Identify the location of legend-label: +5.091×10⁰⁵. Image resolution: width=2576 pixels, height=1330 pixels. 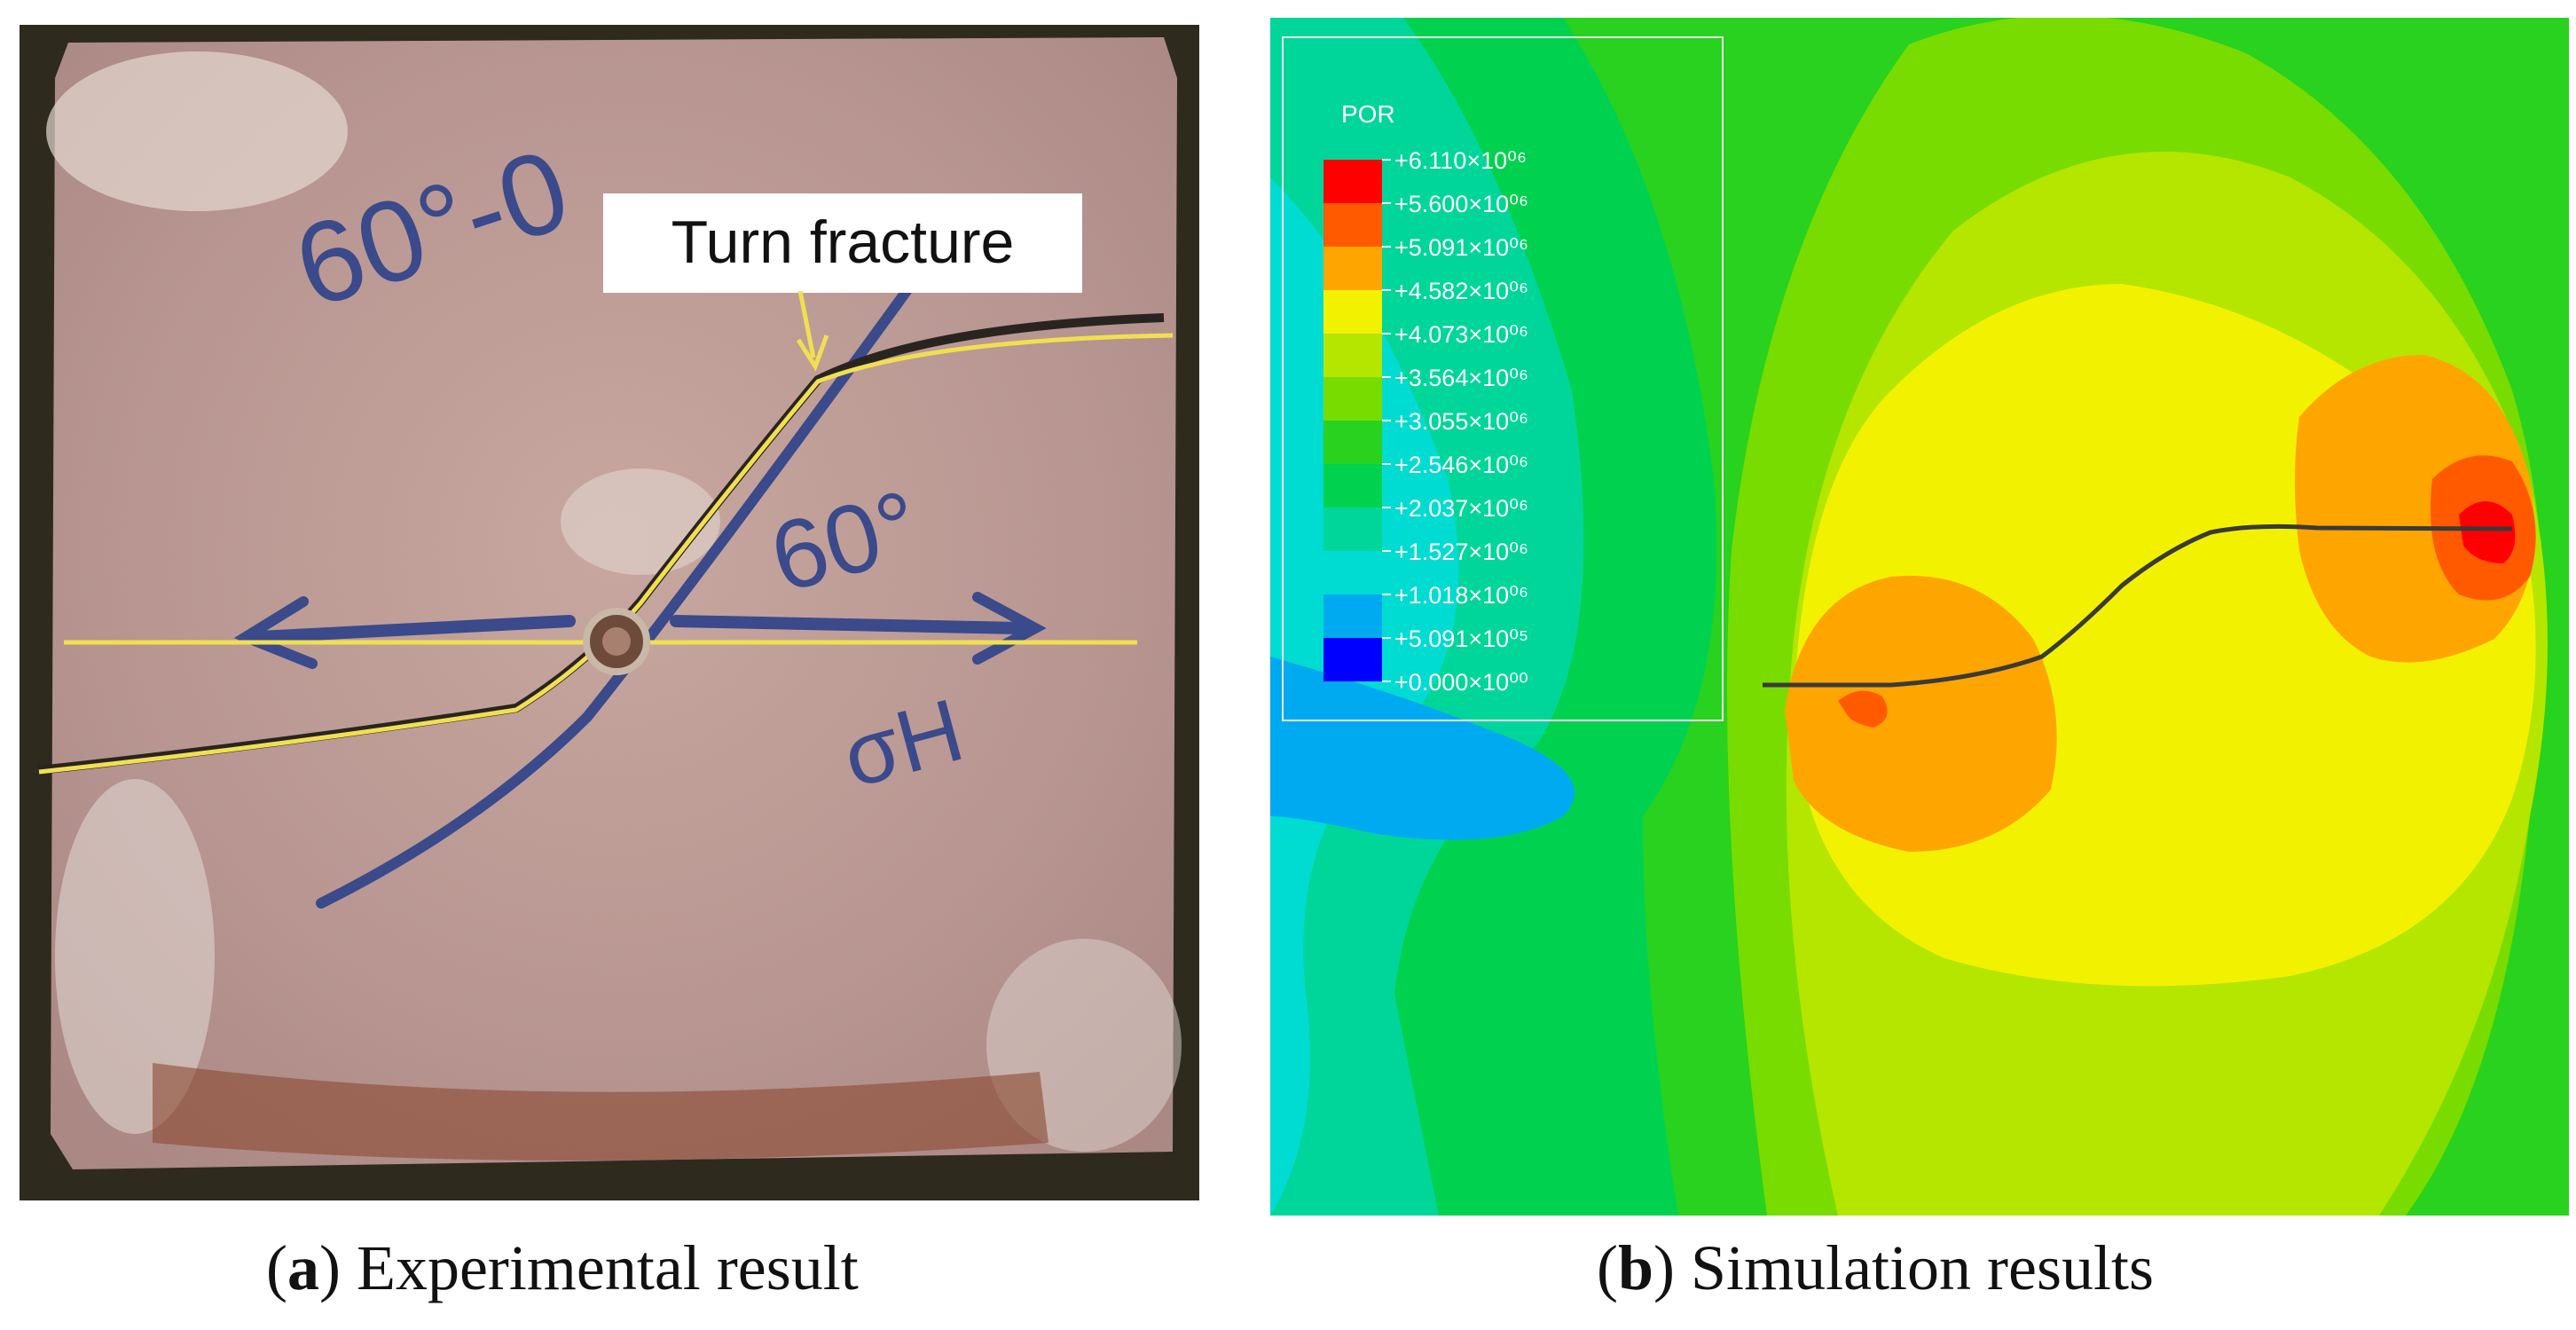
(1461, 639).